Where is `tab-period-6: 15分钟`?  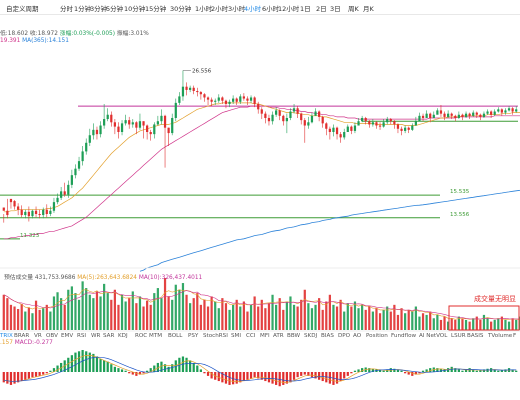
tab-period-6: 15分钟 is located at coordinates (156, 9).